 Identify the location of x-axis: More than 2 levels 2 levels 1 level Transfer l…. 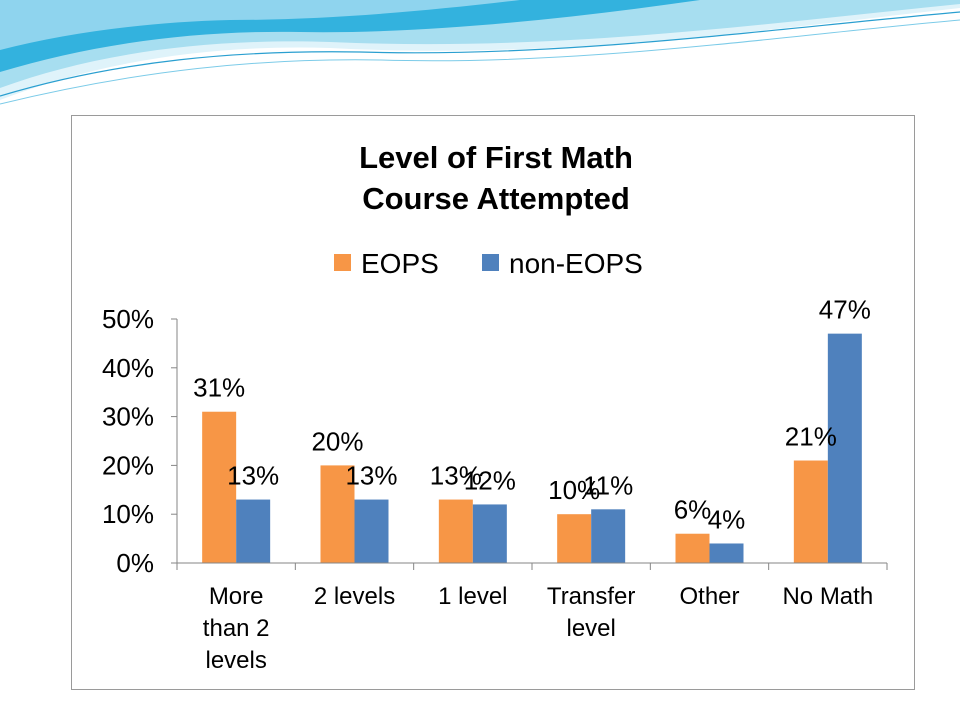
(532, 618).